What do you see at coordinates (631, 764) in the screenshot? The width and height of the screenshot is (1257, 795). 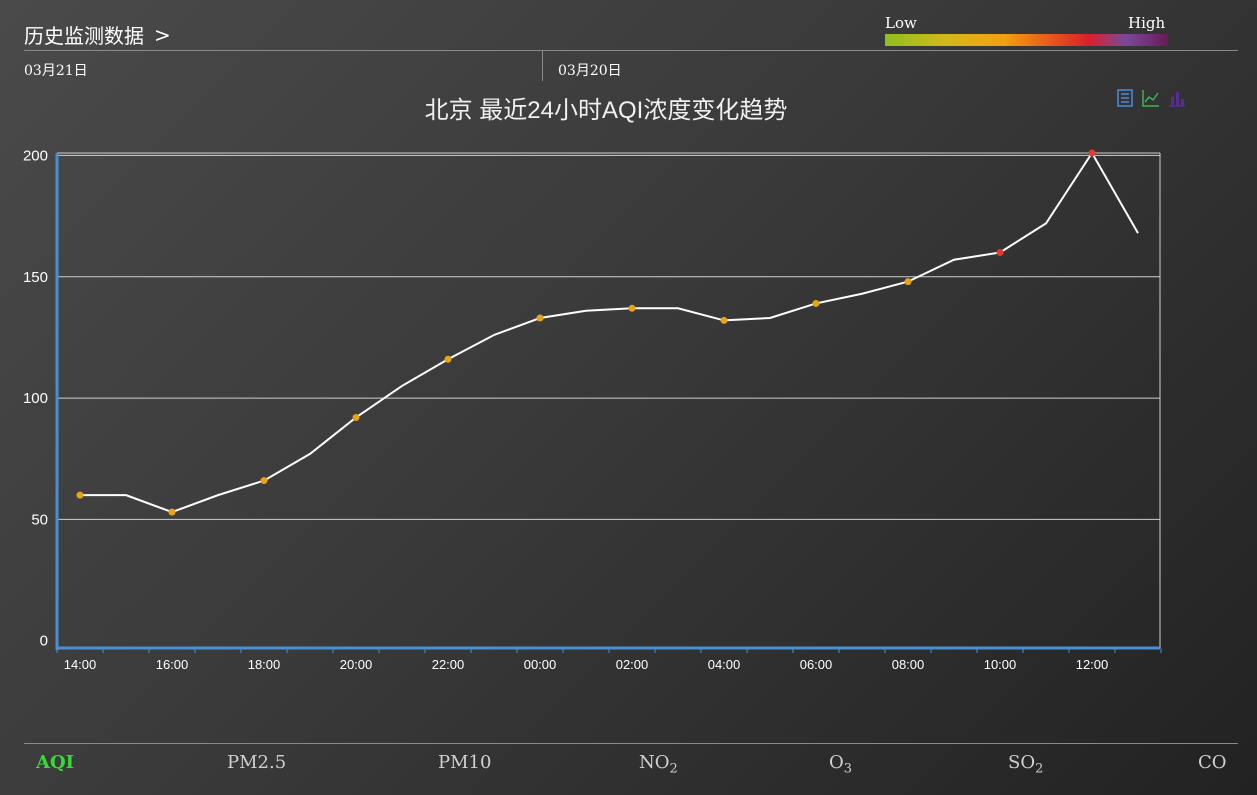 I see `pollutant-tabs: AQI PM2.5 PM10 NO2 O3 SO2 CO` at bounding box center [631, 764].